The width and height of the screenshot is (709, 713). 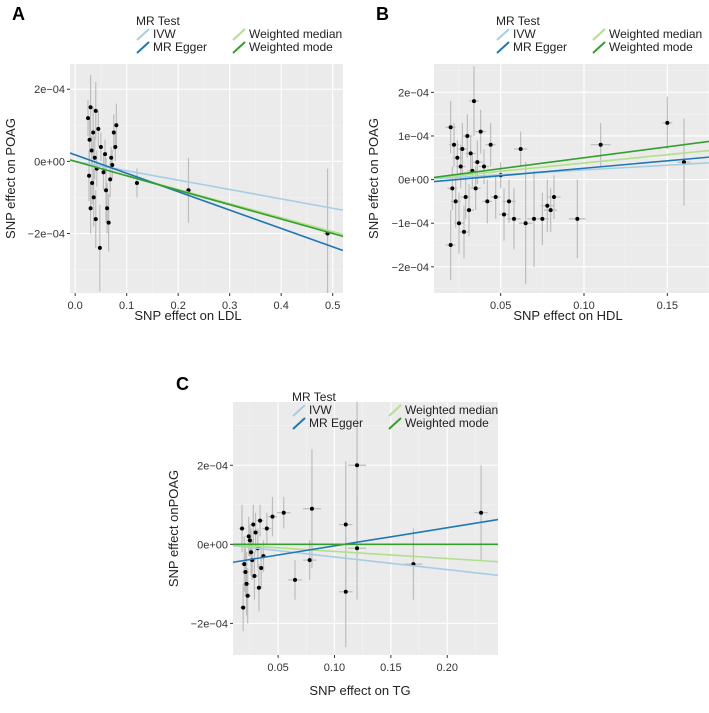 I want to click on legend-title: MR Test, so click(x=158, y=21).